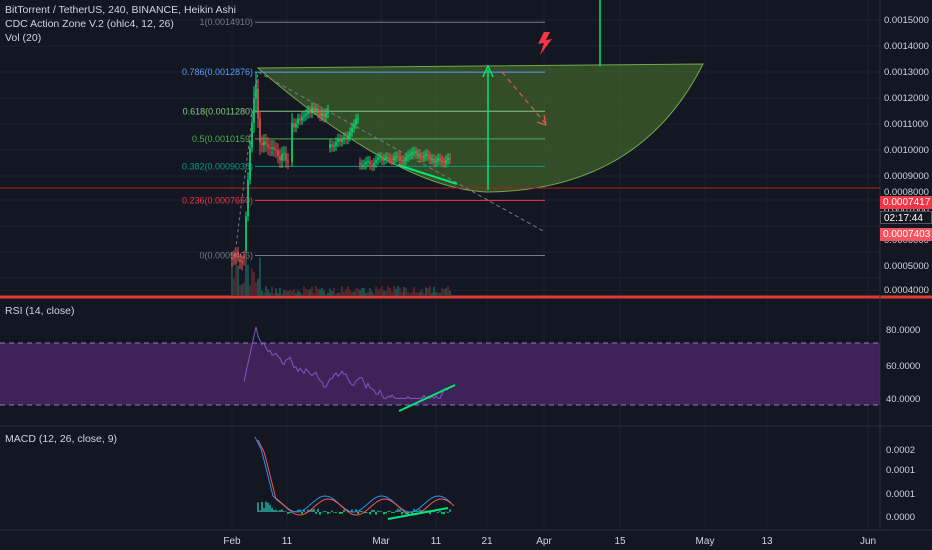 This screenshot has height=550, width=932. What do you see at coordinates (900, 470) in the screenshot?
I see `macd-tick: 0.0001` at bounding box center [900, 470].